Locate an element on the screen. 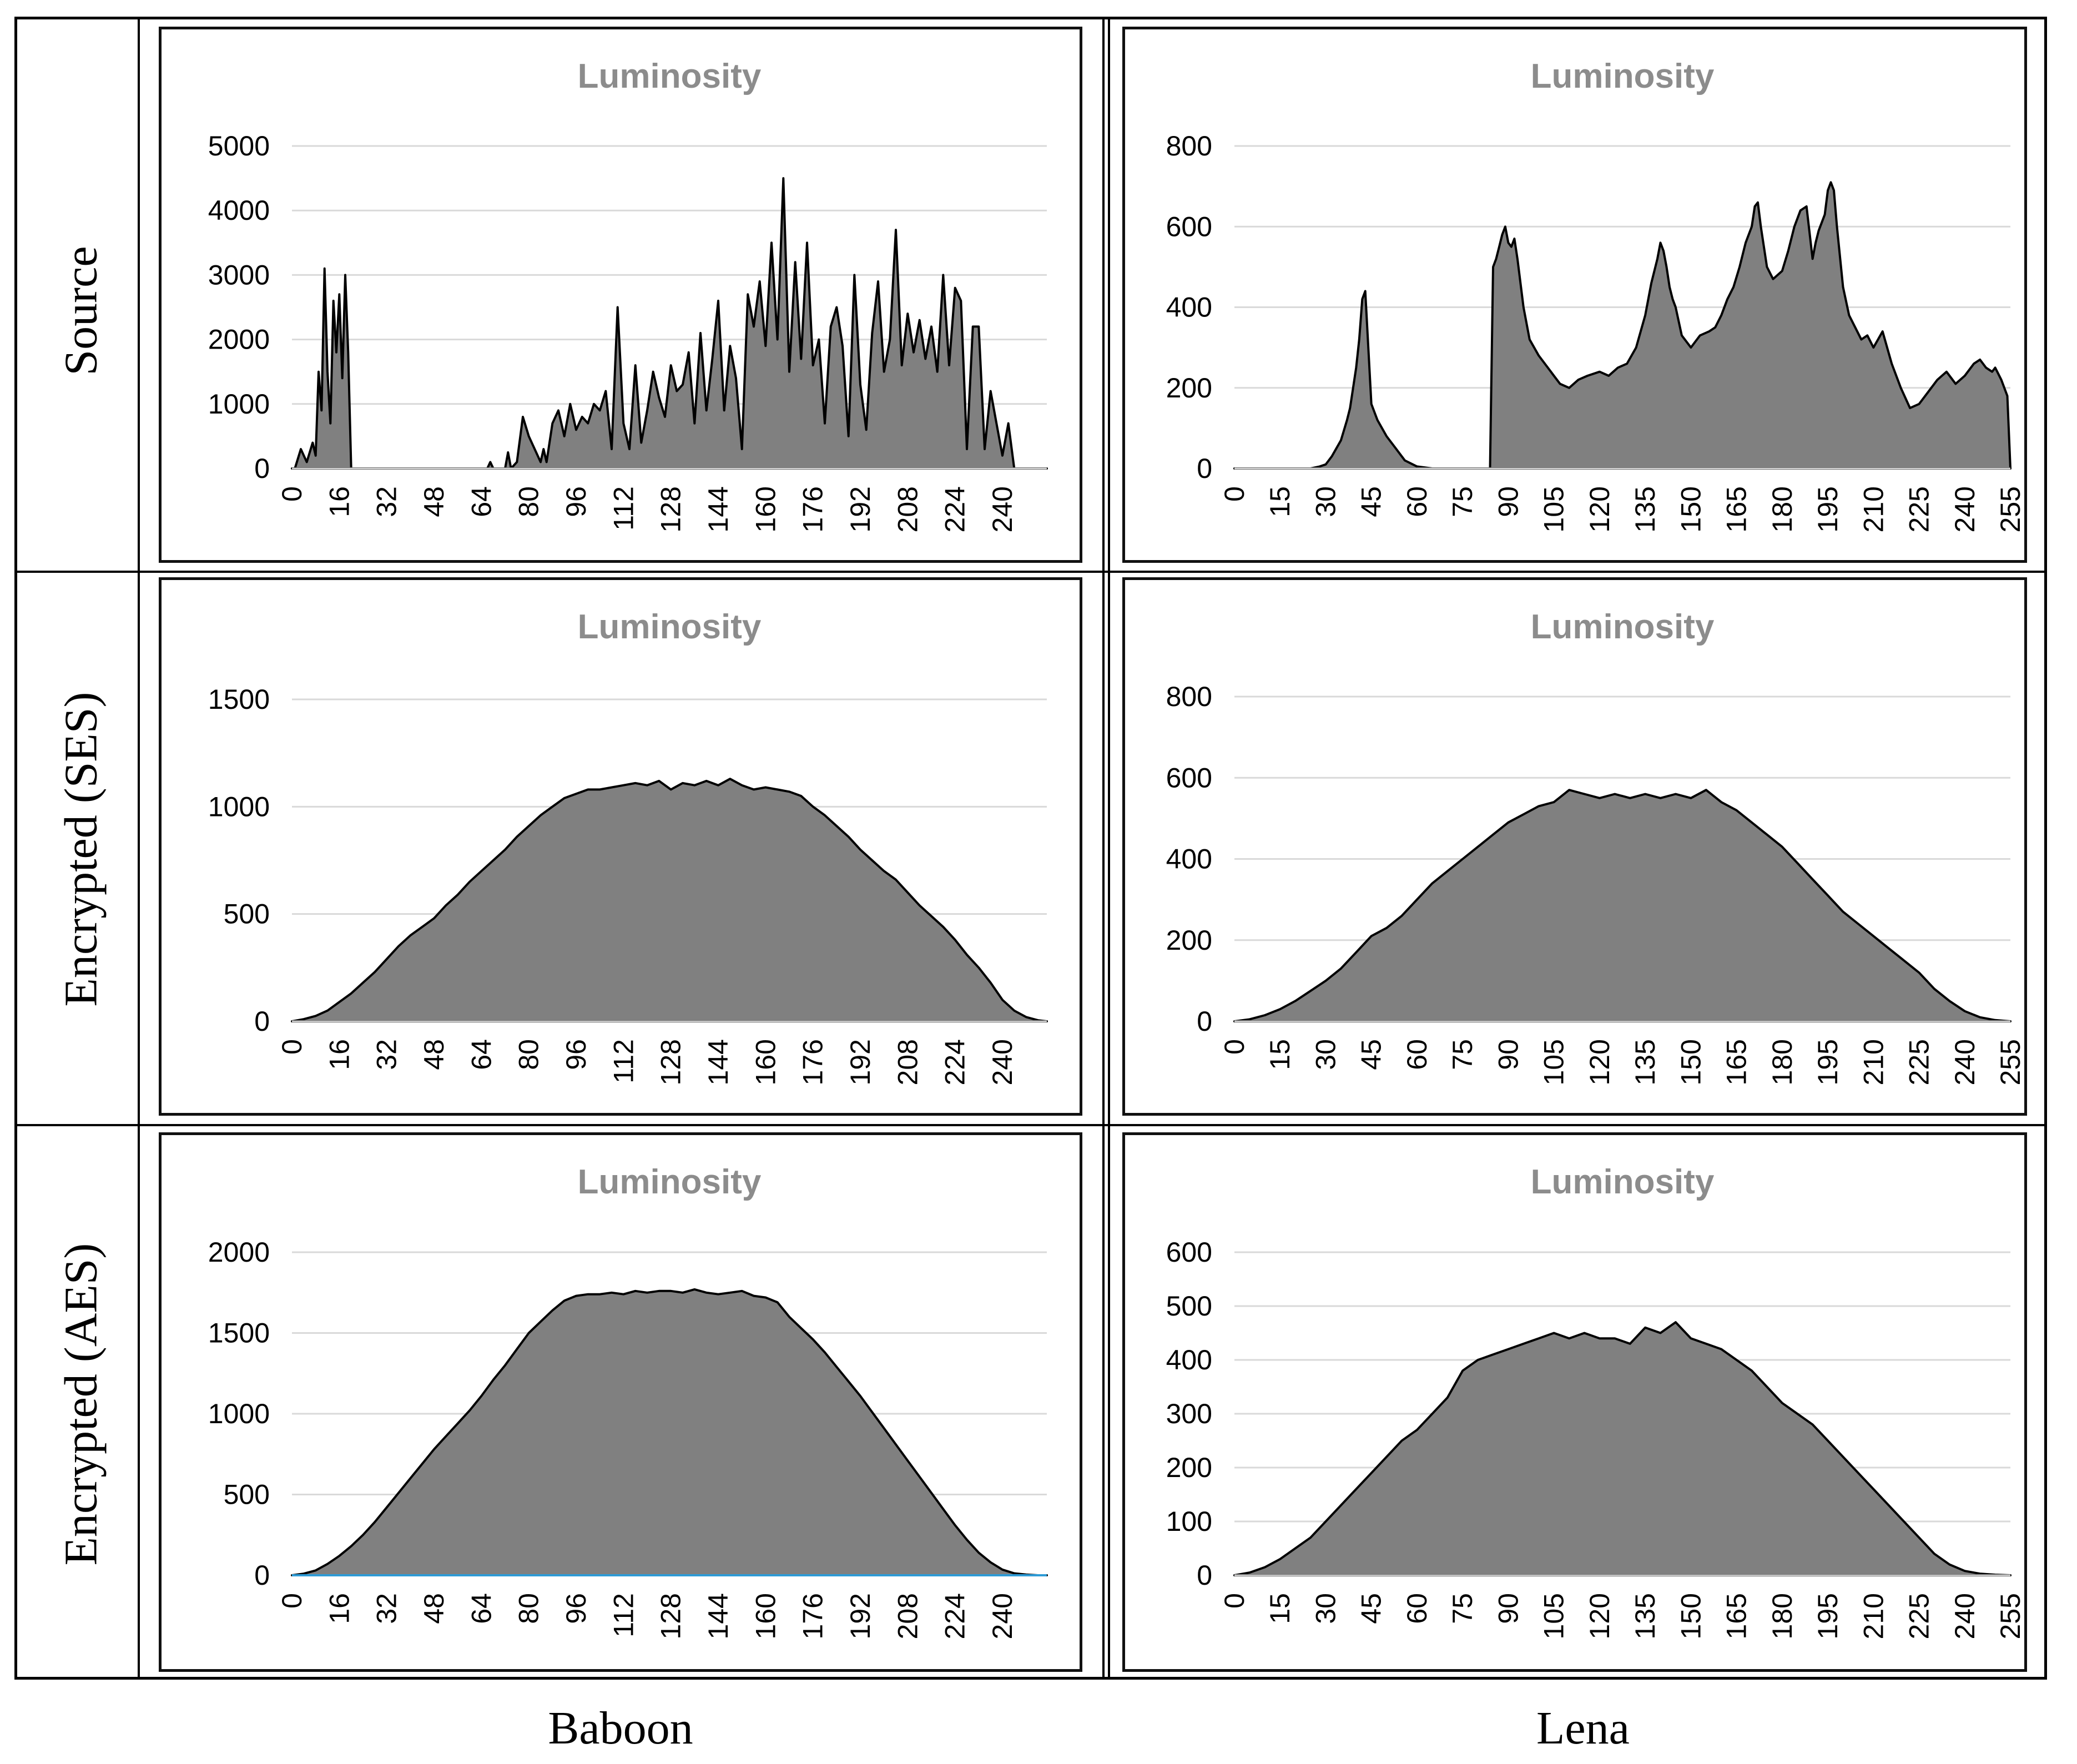 This screenshot has width=2077, height=1764. y-tick-label: 100 is located at coordinates (1189, 1521).